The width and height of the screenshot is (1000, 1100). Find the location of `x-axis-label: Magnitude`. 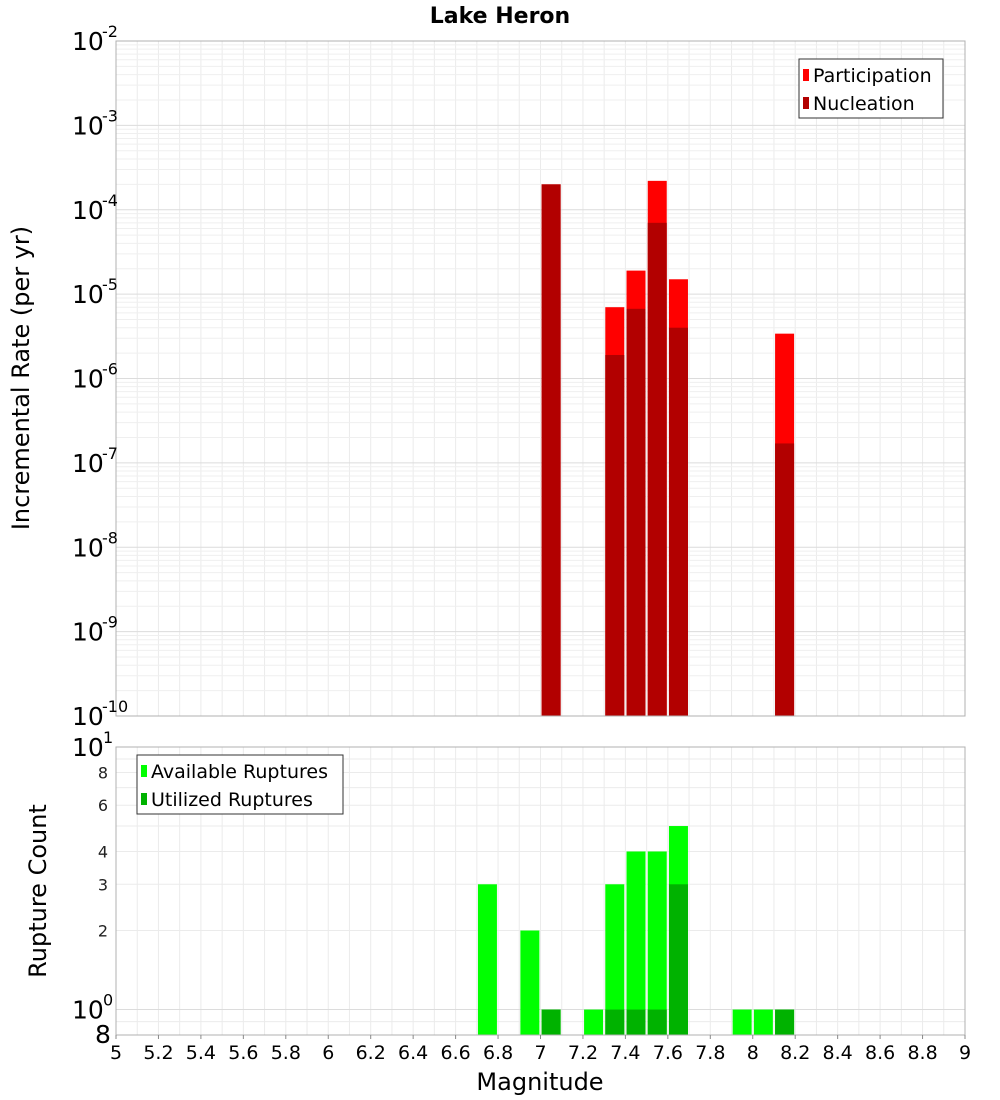

x-axis-label: Magnitude is located at coordinates (539, 1082).